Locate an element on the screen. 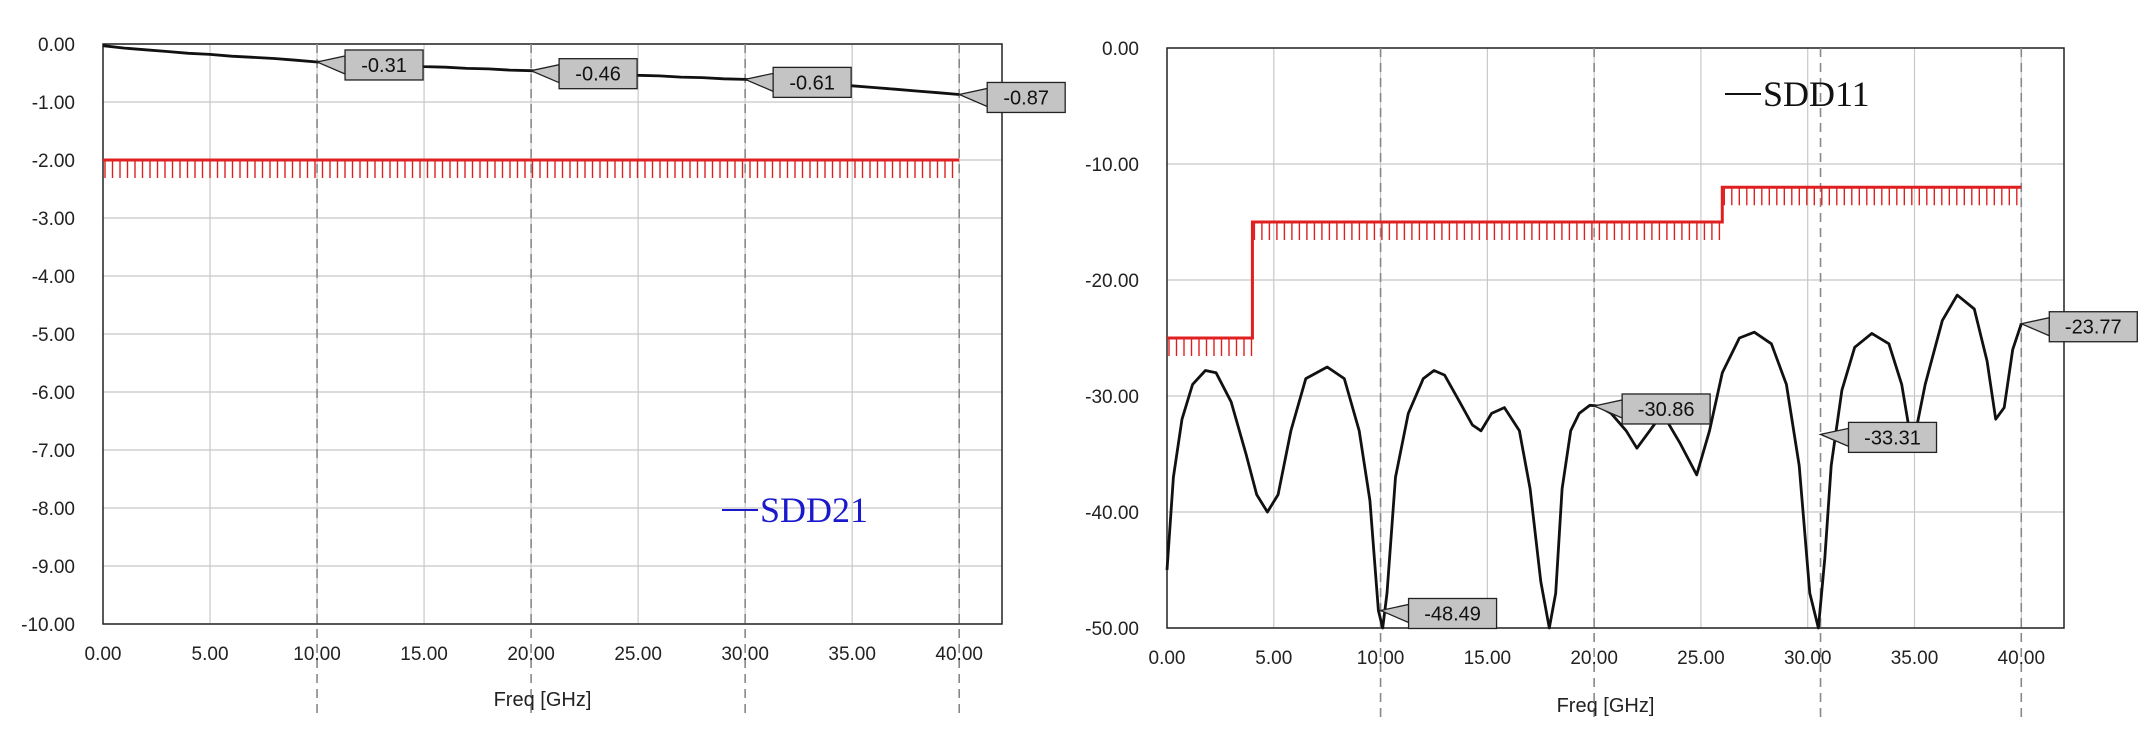 This screenshot has width=2154, height=755. y-tick-label: -5.00 is located at coordinates (53, 335).